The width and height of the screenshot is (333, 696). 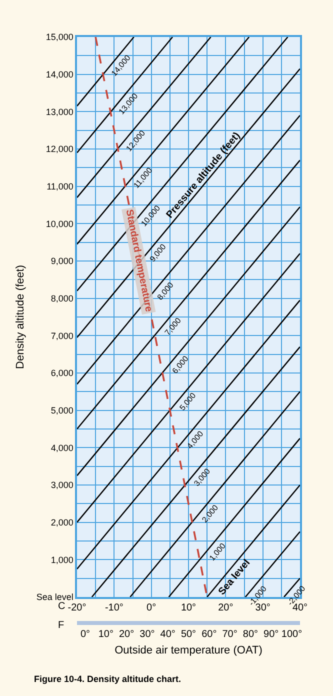 I want to click on x2-tick-label: 20°, so click(x=126, y=634).